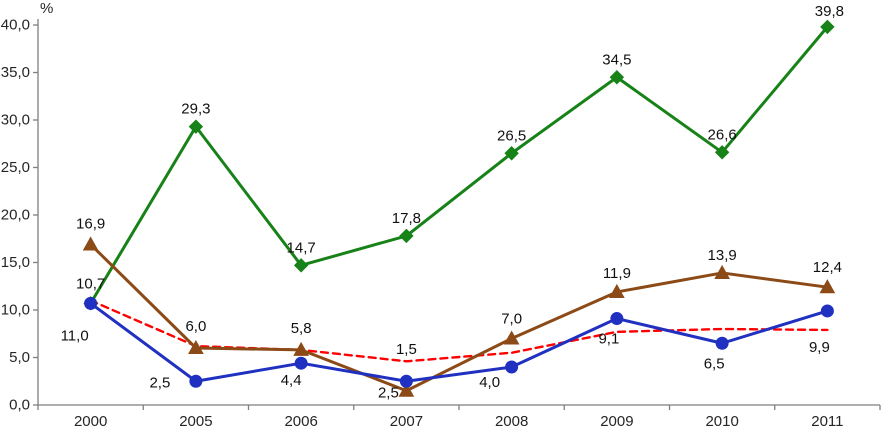 This screenshot has height=433, width=888. What do you see at coordinates (714, 363) in the screenshot?
I see `blue-circle-series-data-label: 6,5` at bounding box center [714, 363].